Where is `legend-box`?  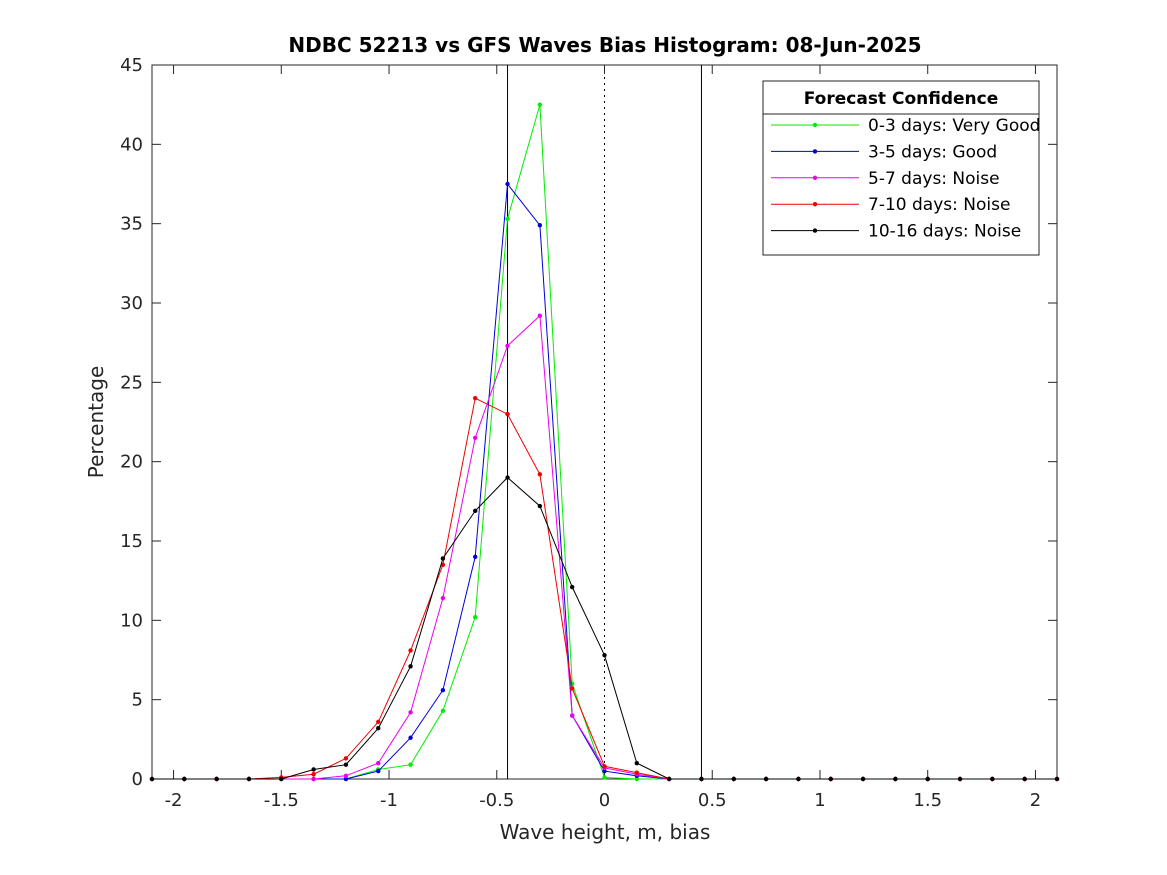
legend-box is located at coordinates (901, 168).